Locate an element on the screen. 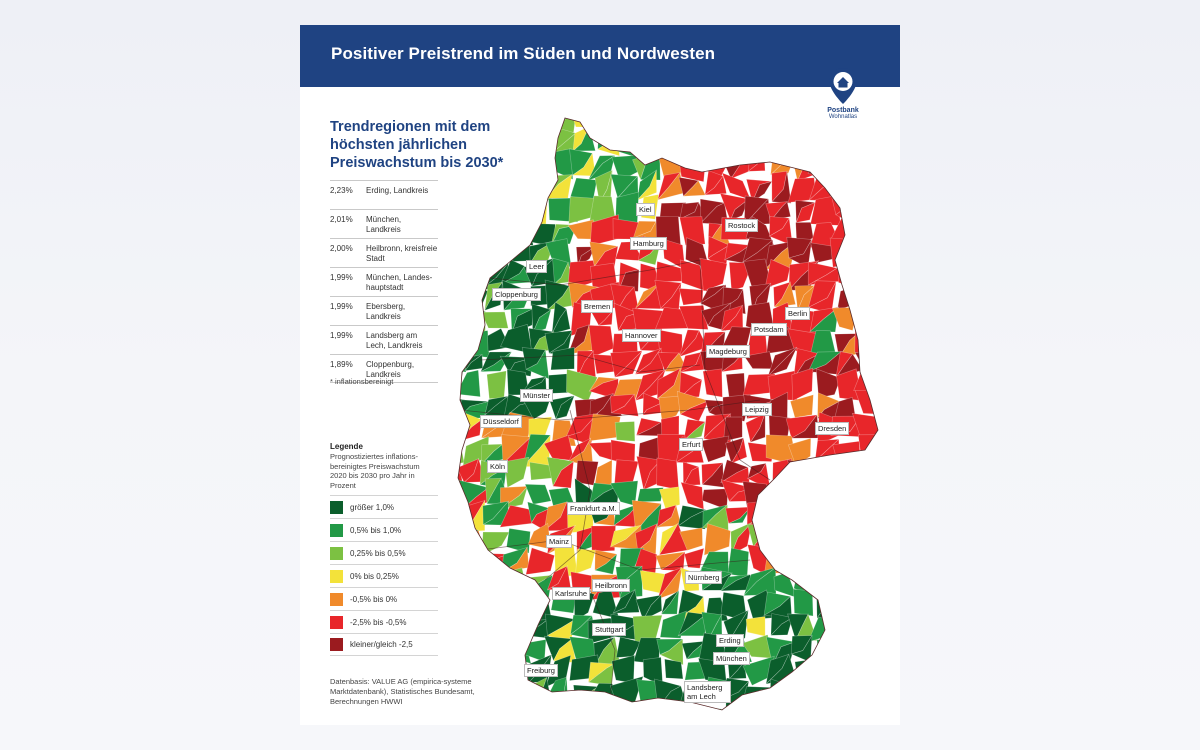 Image resolution: width=1200 pixels, height=750 pixels. city-label-kiel: Kiel is located at coordinates (645, 209).